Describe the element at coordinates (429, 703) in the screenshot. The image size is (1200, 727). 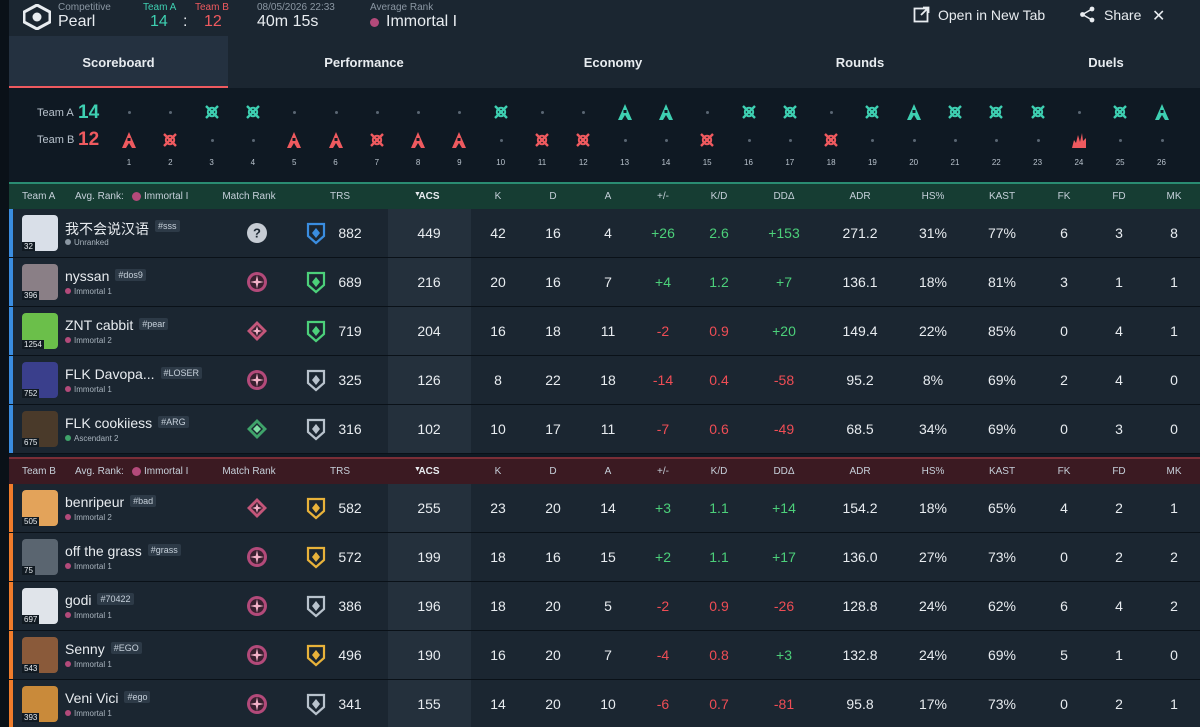
I see `stat-acs: 155` at that location.